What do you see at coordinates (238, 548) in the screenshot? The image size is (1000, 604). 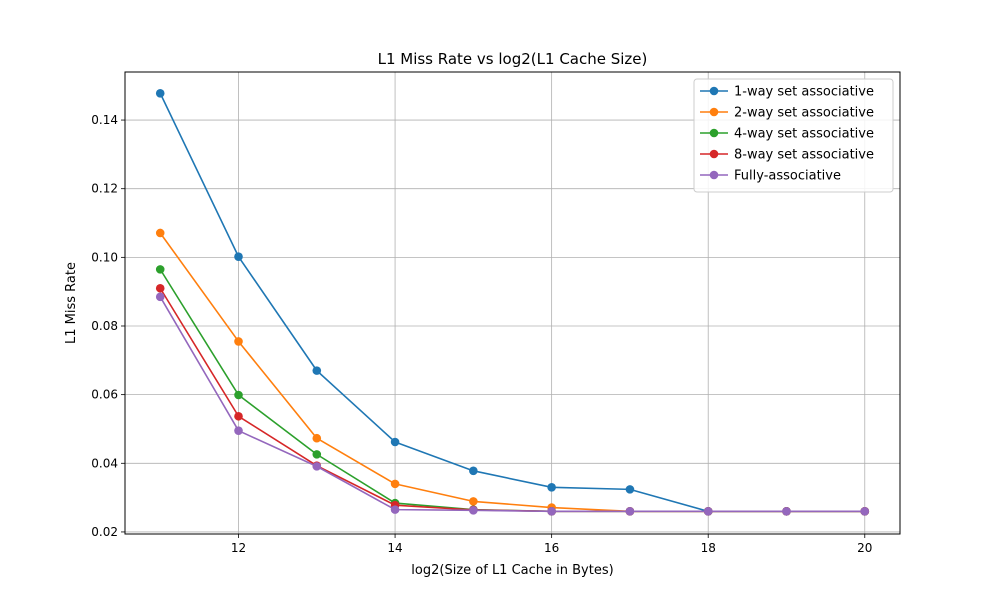 I see `x-tick-label: 12` at bounding box center [238, 548].